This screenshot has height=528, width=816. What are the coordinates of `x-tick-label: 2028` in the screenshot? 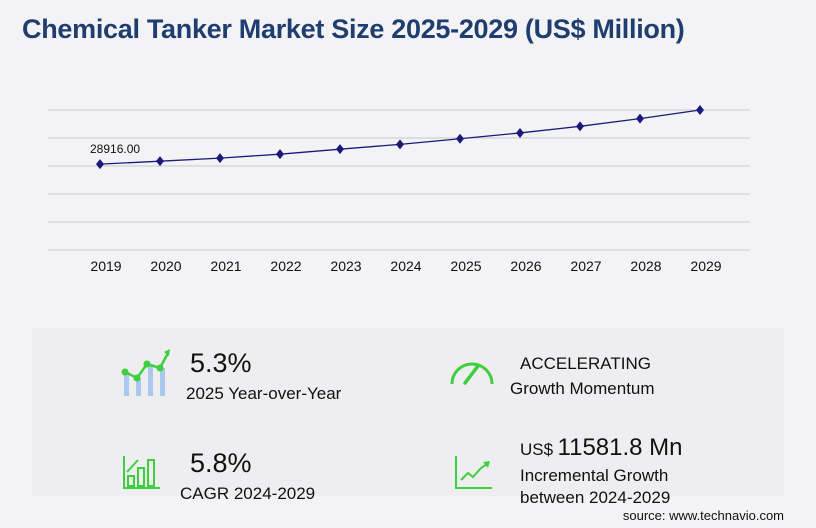 It's located at (645, 266).